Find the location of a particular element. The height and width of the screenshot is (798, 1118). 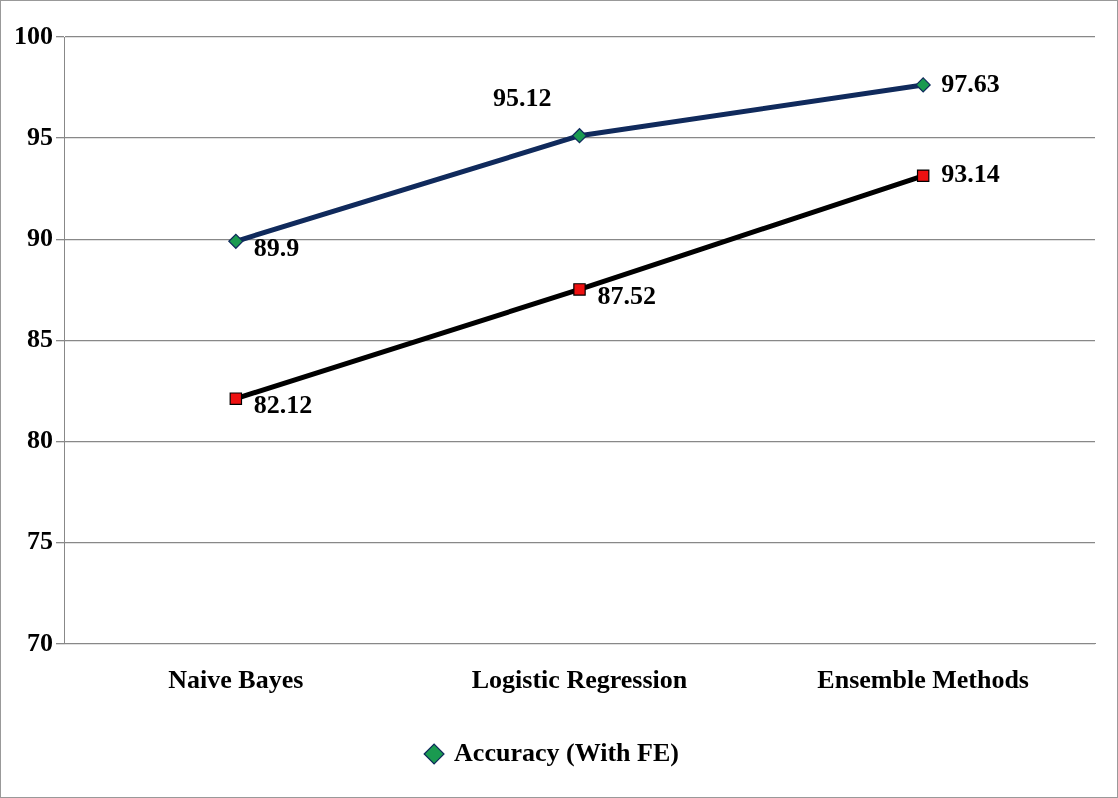

y-tick-label: 90 is located at coordinates (40, 237).